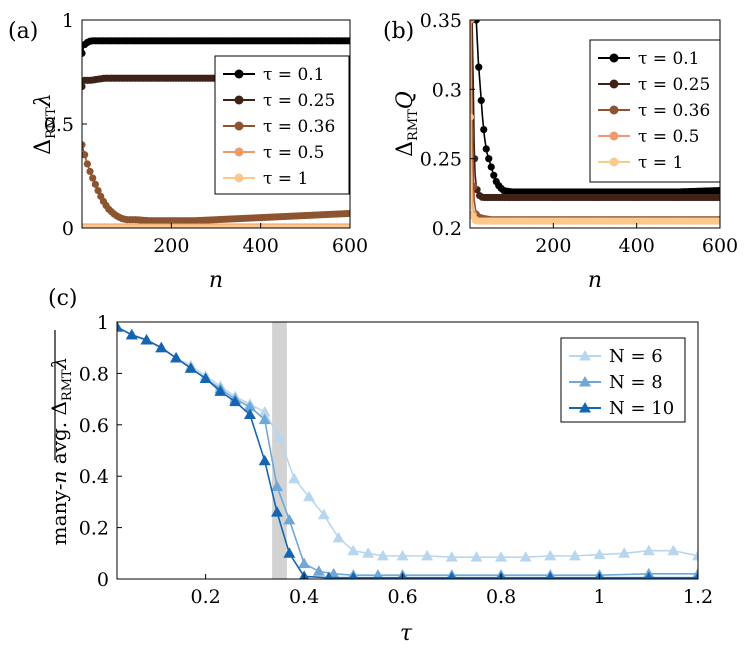  Describe the element at coordinates (636, 382) in the screenshot. I see `legend-label: N = 8` at that location.